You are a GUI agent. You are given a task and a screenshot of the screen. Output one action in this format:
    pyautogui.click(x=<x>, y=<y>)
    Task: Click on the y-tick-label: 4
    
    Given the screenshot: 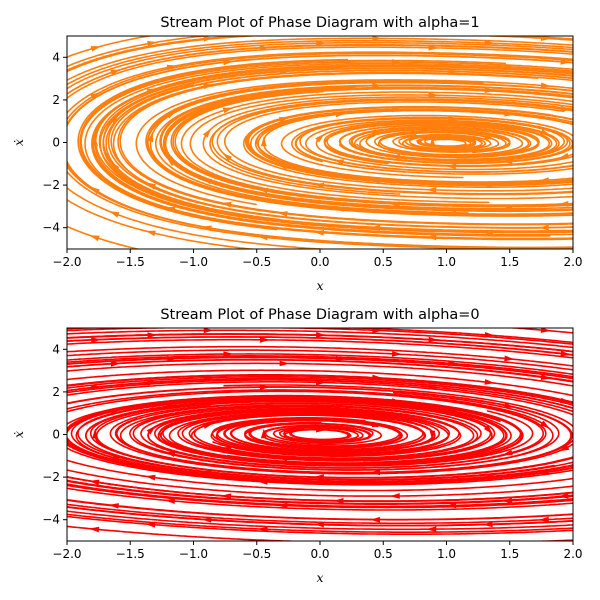 What is the action you would take?
    pyautogui.click(x=56, y=57)
    